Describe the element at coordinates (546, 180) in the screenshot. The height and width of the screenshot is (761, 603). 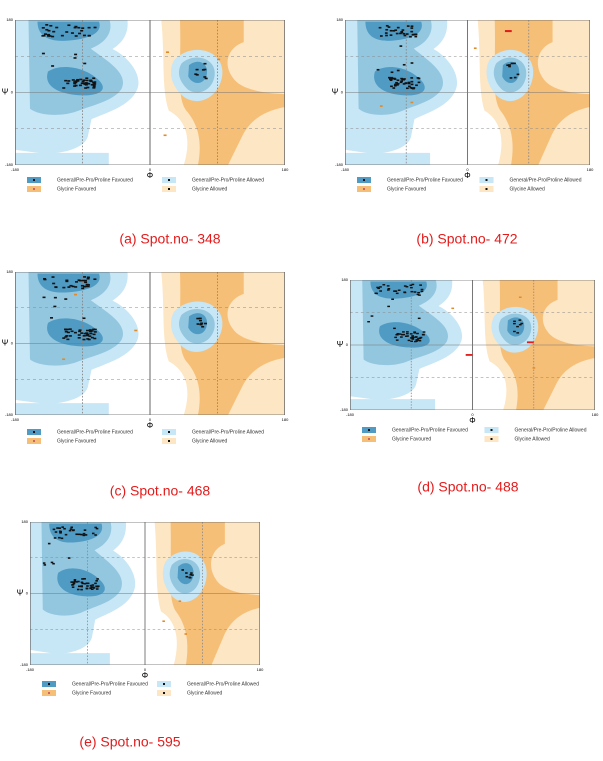
I see `legend-label: General/Pre-Pro/Proline Allowed` at that location.